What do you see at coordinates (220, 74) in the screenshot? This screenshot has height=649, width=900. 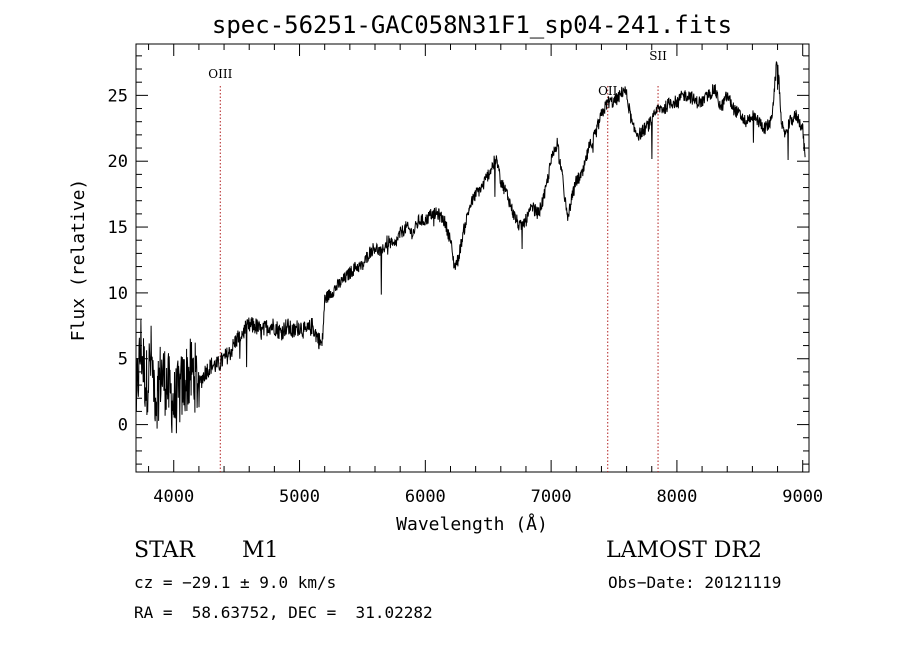 I see `marker-label: OIII` at bounding box center [220, 74].